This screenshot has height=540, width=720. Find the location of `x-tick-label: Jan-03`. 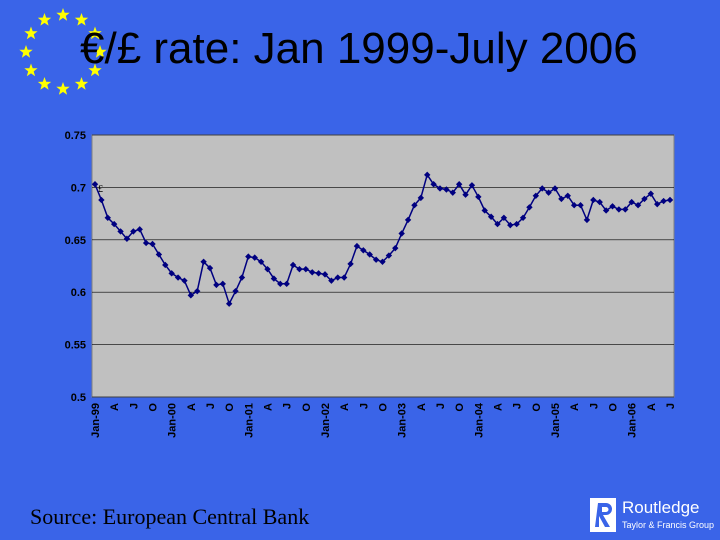

x-tick-label: Jan-03 is located at coordinates (403, 420).